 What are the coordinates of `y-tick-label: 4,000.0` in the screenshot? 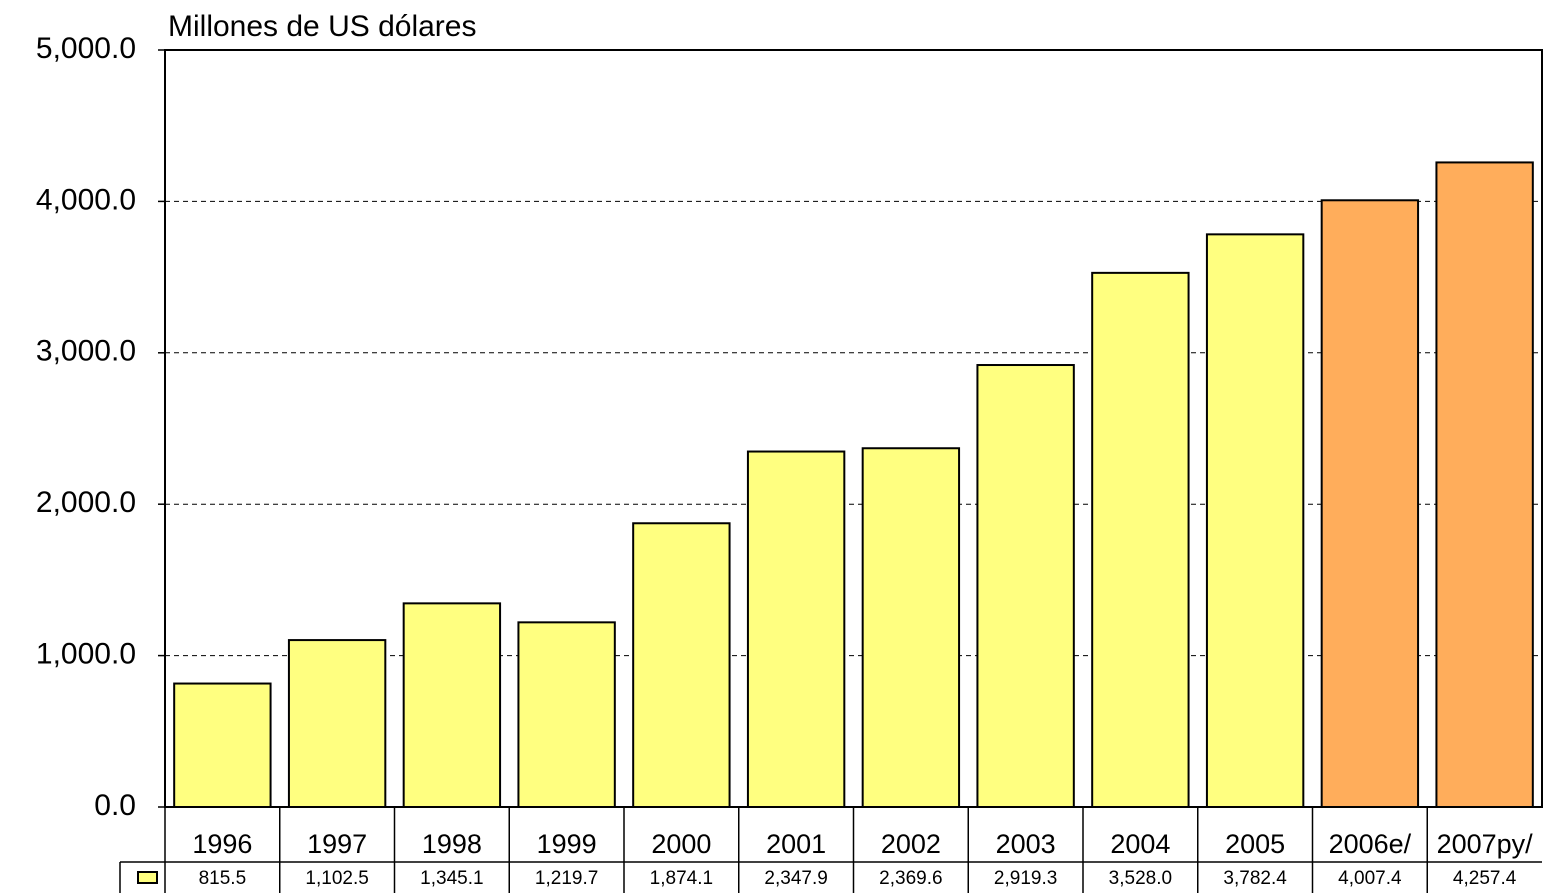 It's located at (86, 199).